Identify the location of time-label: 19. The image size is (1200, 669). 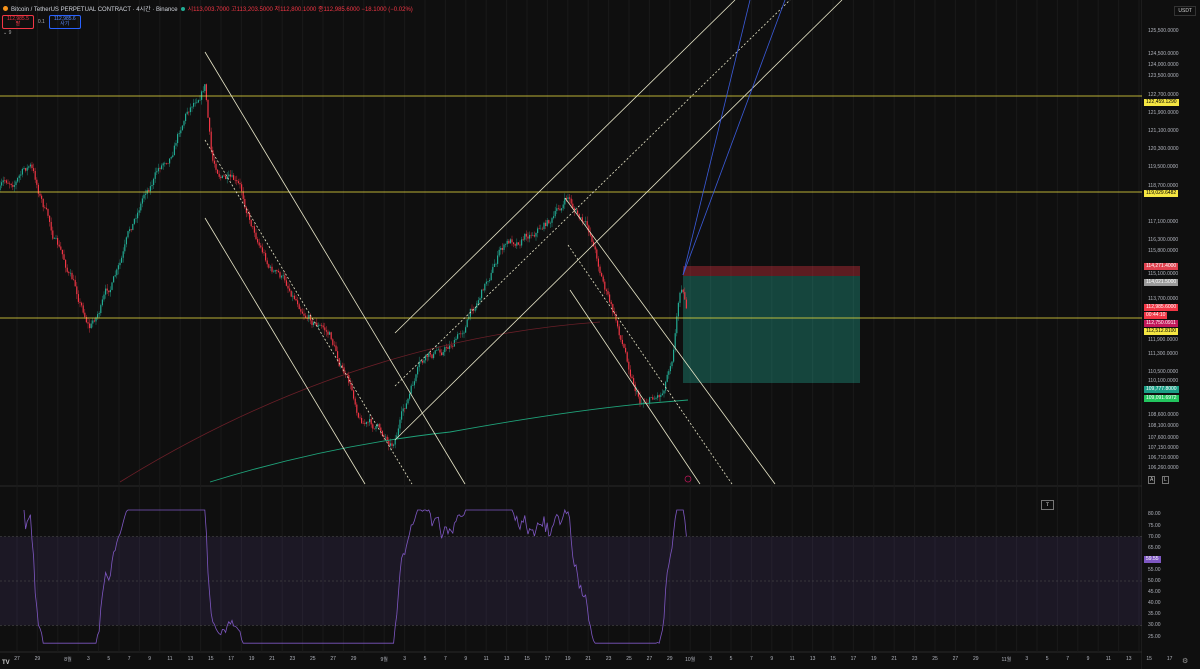
(568, 659).